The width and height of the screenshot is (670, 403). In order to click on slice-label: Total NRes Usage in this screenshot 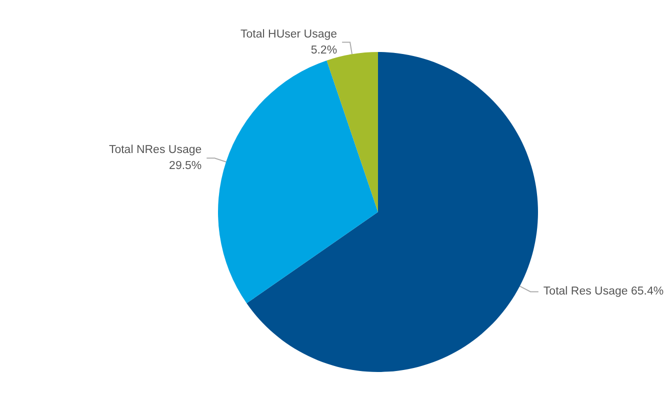, I will do `click(155, 150)`.